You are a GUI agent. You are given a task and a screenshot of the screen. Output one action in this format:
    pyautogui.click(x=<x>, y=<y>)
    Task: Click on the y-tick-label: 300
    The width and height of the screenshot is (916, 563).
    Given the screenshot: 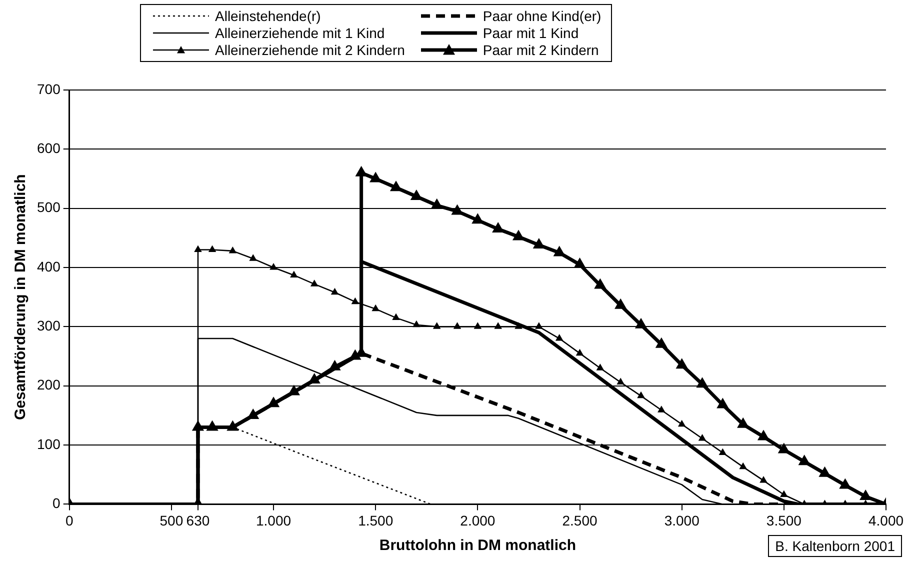 What is the action you would take?
    pyautogui.click(x=49, y=326)
    